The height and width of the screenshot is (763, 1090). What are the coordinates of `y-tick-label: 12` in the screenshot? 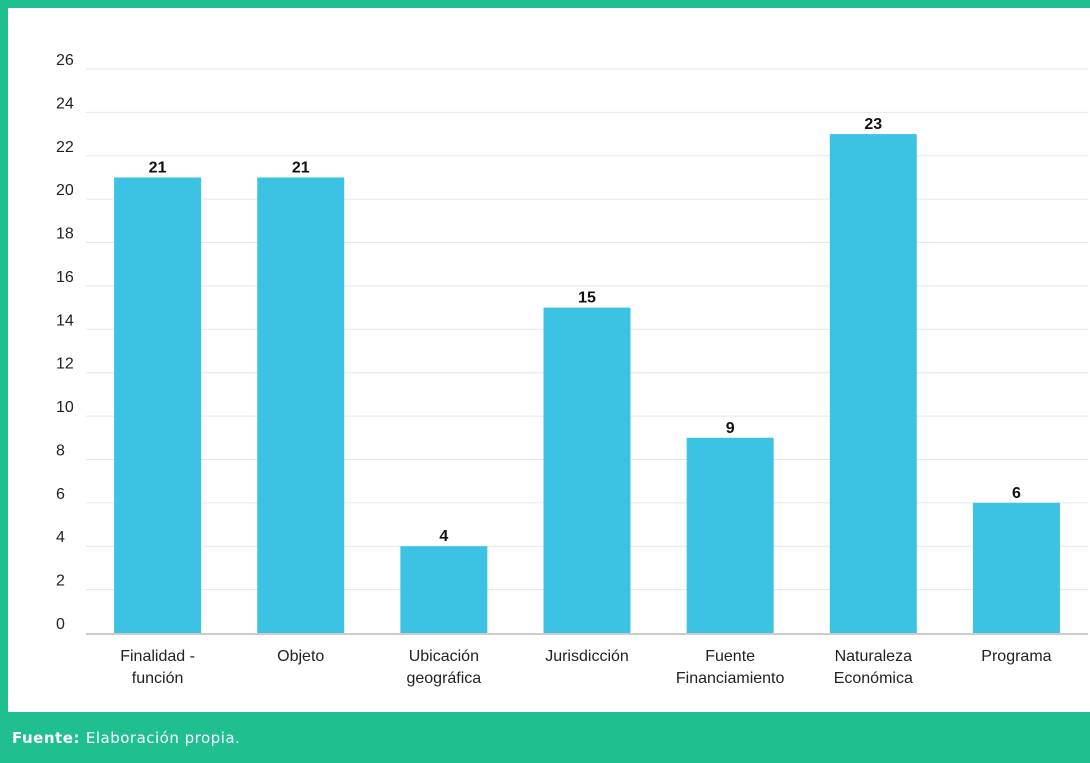 It's located at (65, 364).